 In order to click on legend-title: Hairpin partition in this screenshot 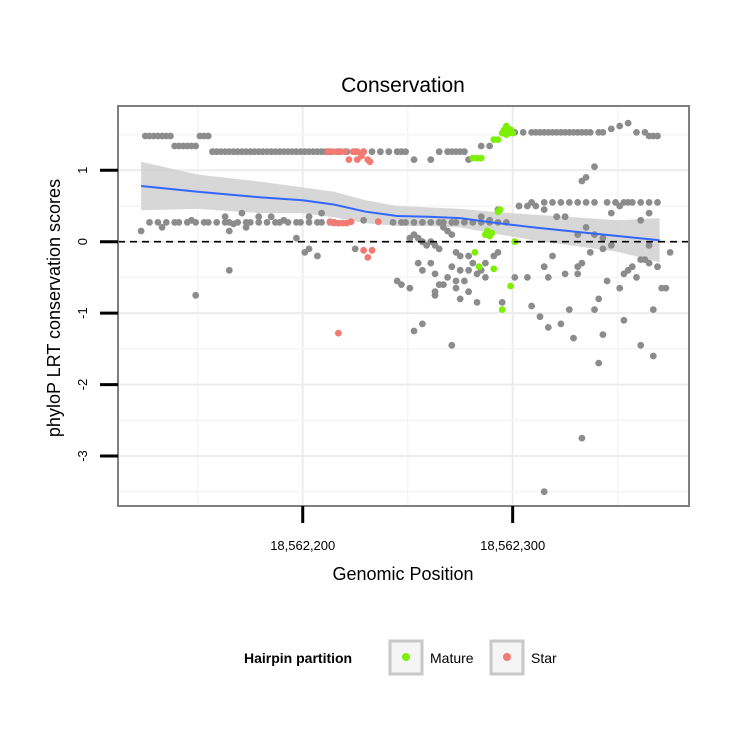, I will do `click(298, 658)`.